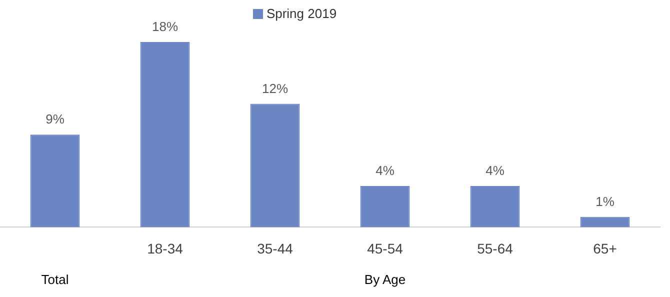  Describe the element at coordinates (605, 248) in the screenshot. I see `x-tick-label: 65+` at that location.